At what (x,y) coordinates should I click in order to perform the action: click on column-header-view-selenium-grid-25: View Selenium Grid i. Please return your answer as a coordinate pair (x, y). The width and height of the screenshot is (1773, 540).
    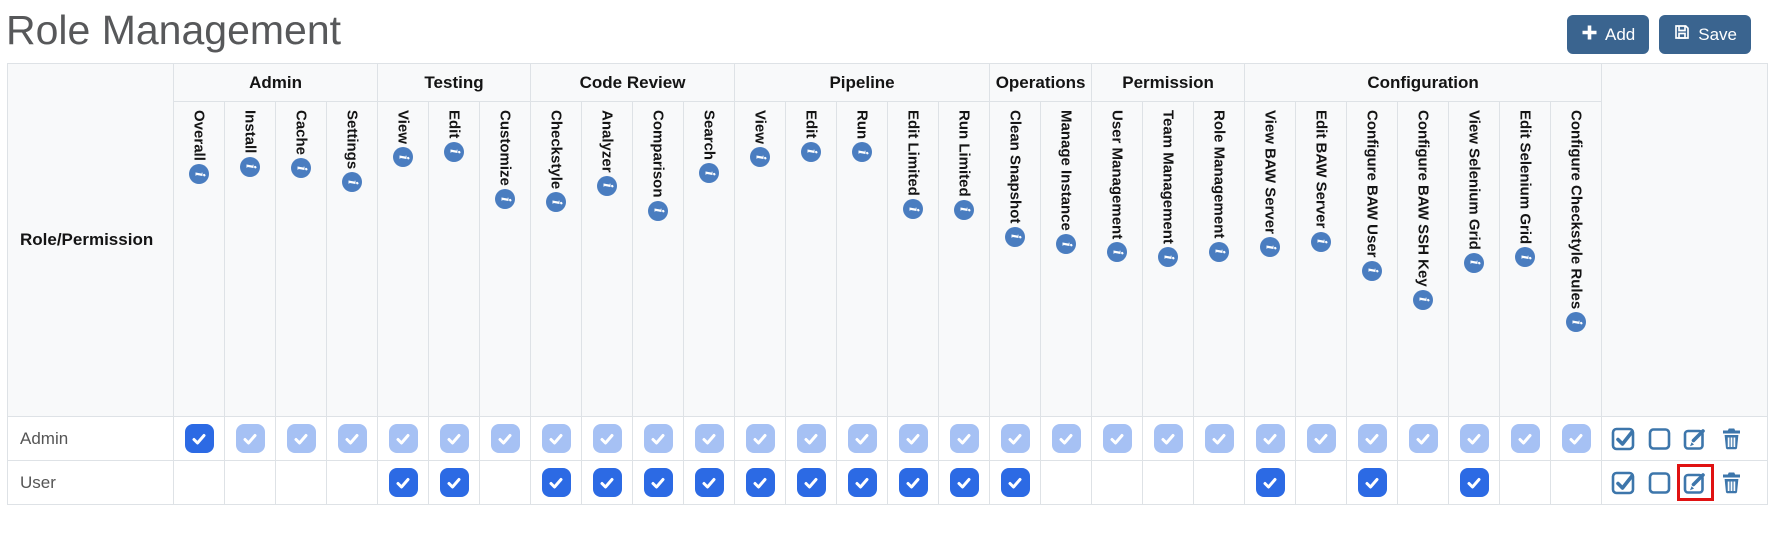
    Looking at the image, I should click on (1474, 259).